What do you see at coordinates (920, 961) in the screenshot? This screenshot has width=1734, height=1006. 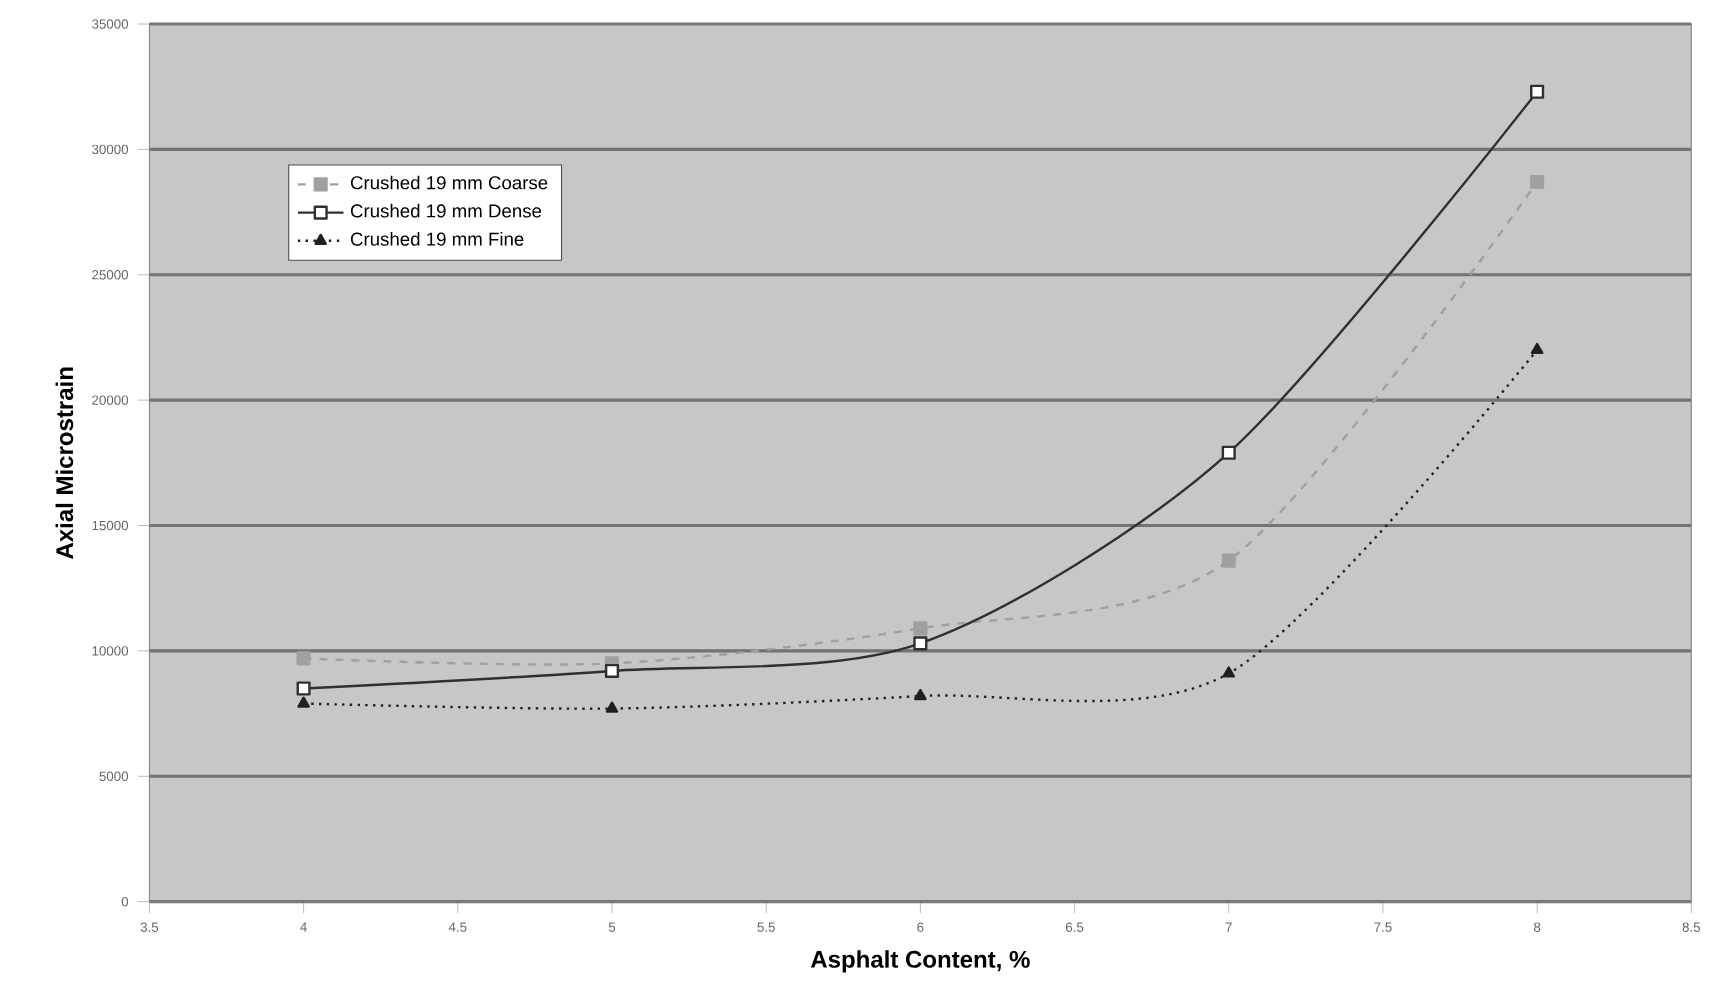 I see `x-axis-title: Asphalt Content, %` at bounding box center [920, 961].